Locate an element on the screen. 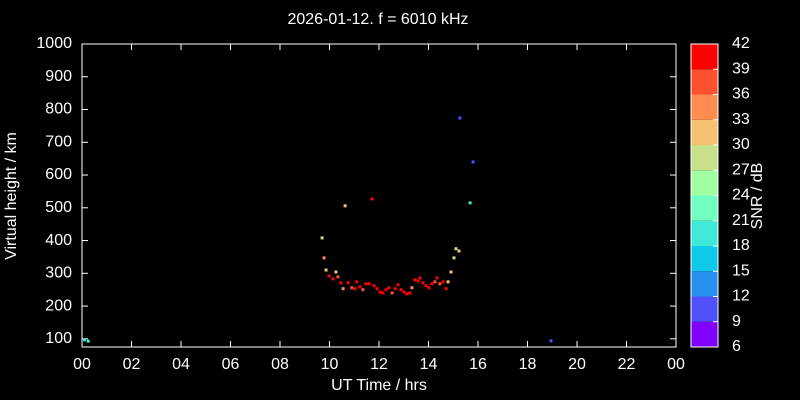 The width and height of the screenshot is (800, 400). y-tick-label: 100 is located at coordinates (58, 338).